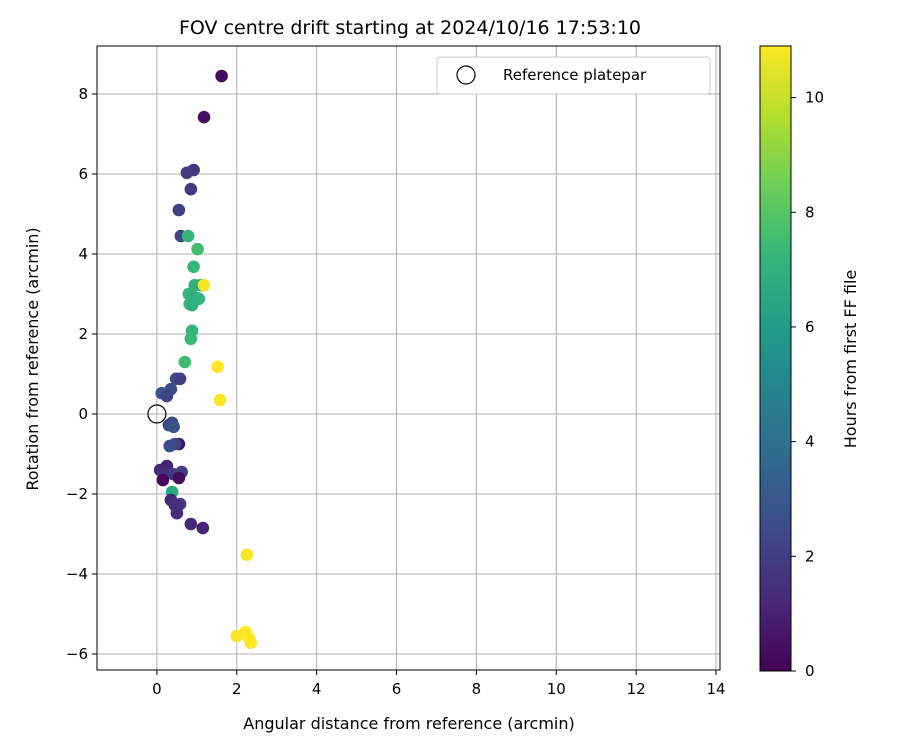  What do you see at coordinates (810, 327) in the screenshot?
I see `colorbar-tick-label: 6` at bounding box center [810, 327].